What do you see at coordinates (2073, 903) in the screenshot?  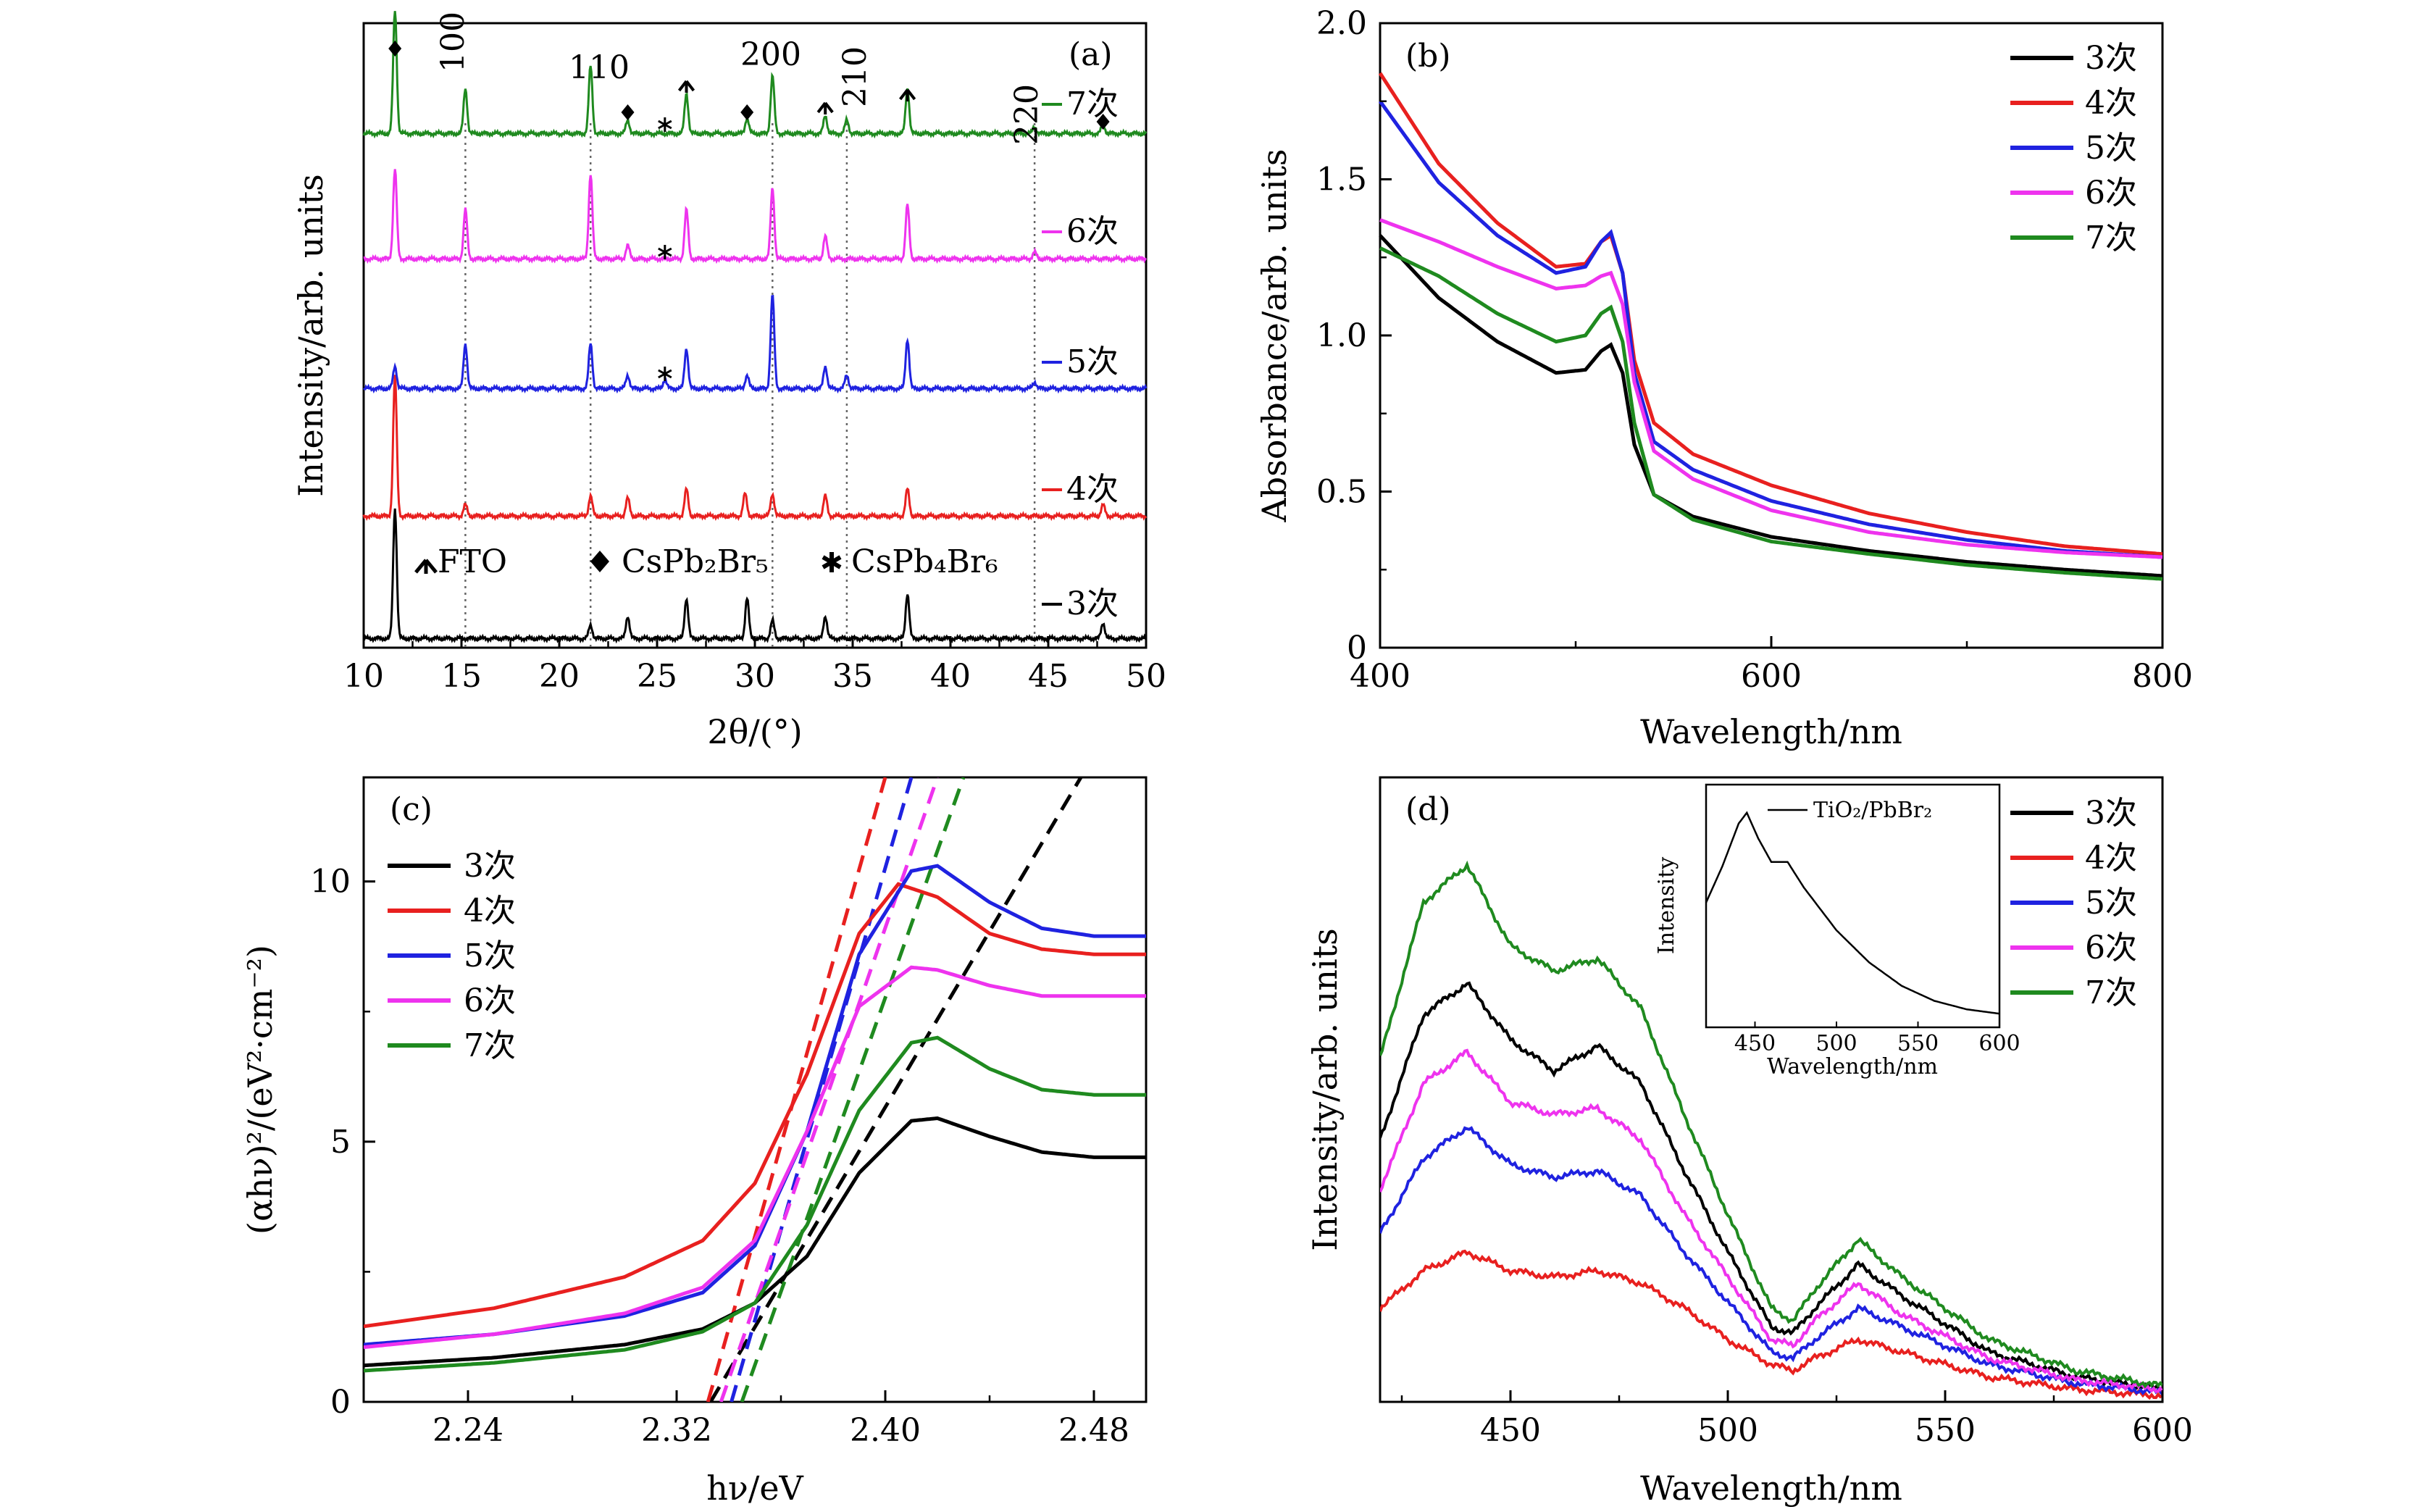 I see `panel-d-legend: 3次 4次 5次 6次 7次` at bounding box center [2073, 903].